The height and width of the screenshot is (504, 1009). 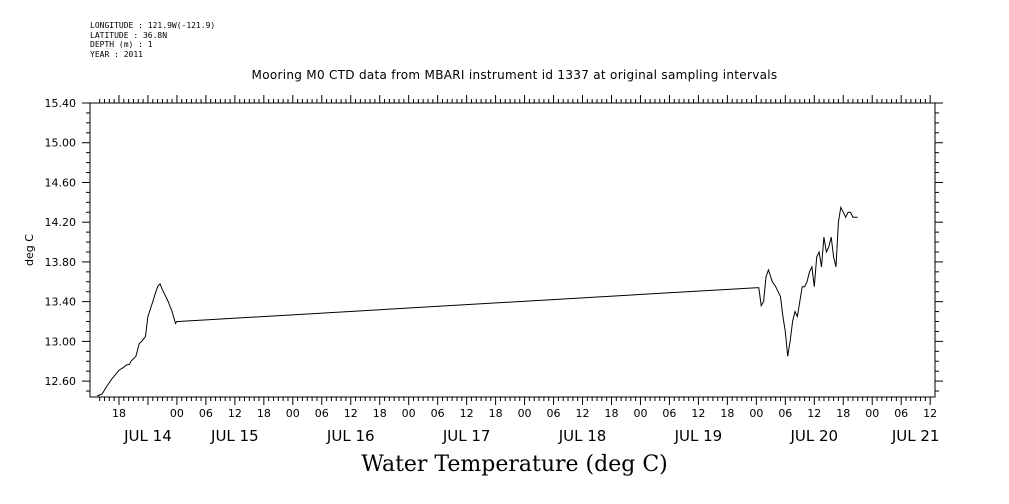 I want to click on y-tick-label: 13.80, so click(x=61, y=262).